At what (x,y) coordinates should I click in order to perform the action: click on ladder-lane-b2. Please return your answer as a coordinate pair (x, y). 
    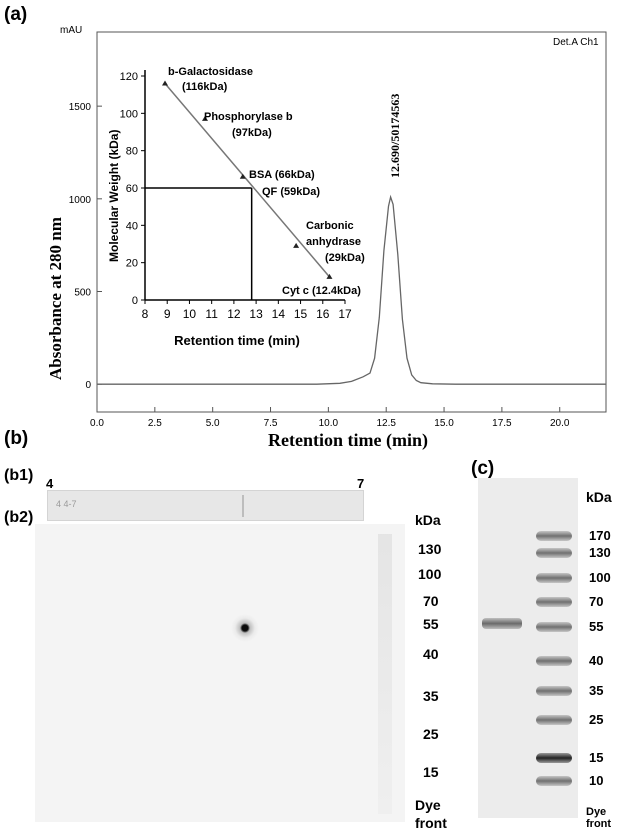
    Looking at the image, I should click on (385, 674).